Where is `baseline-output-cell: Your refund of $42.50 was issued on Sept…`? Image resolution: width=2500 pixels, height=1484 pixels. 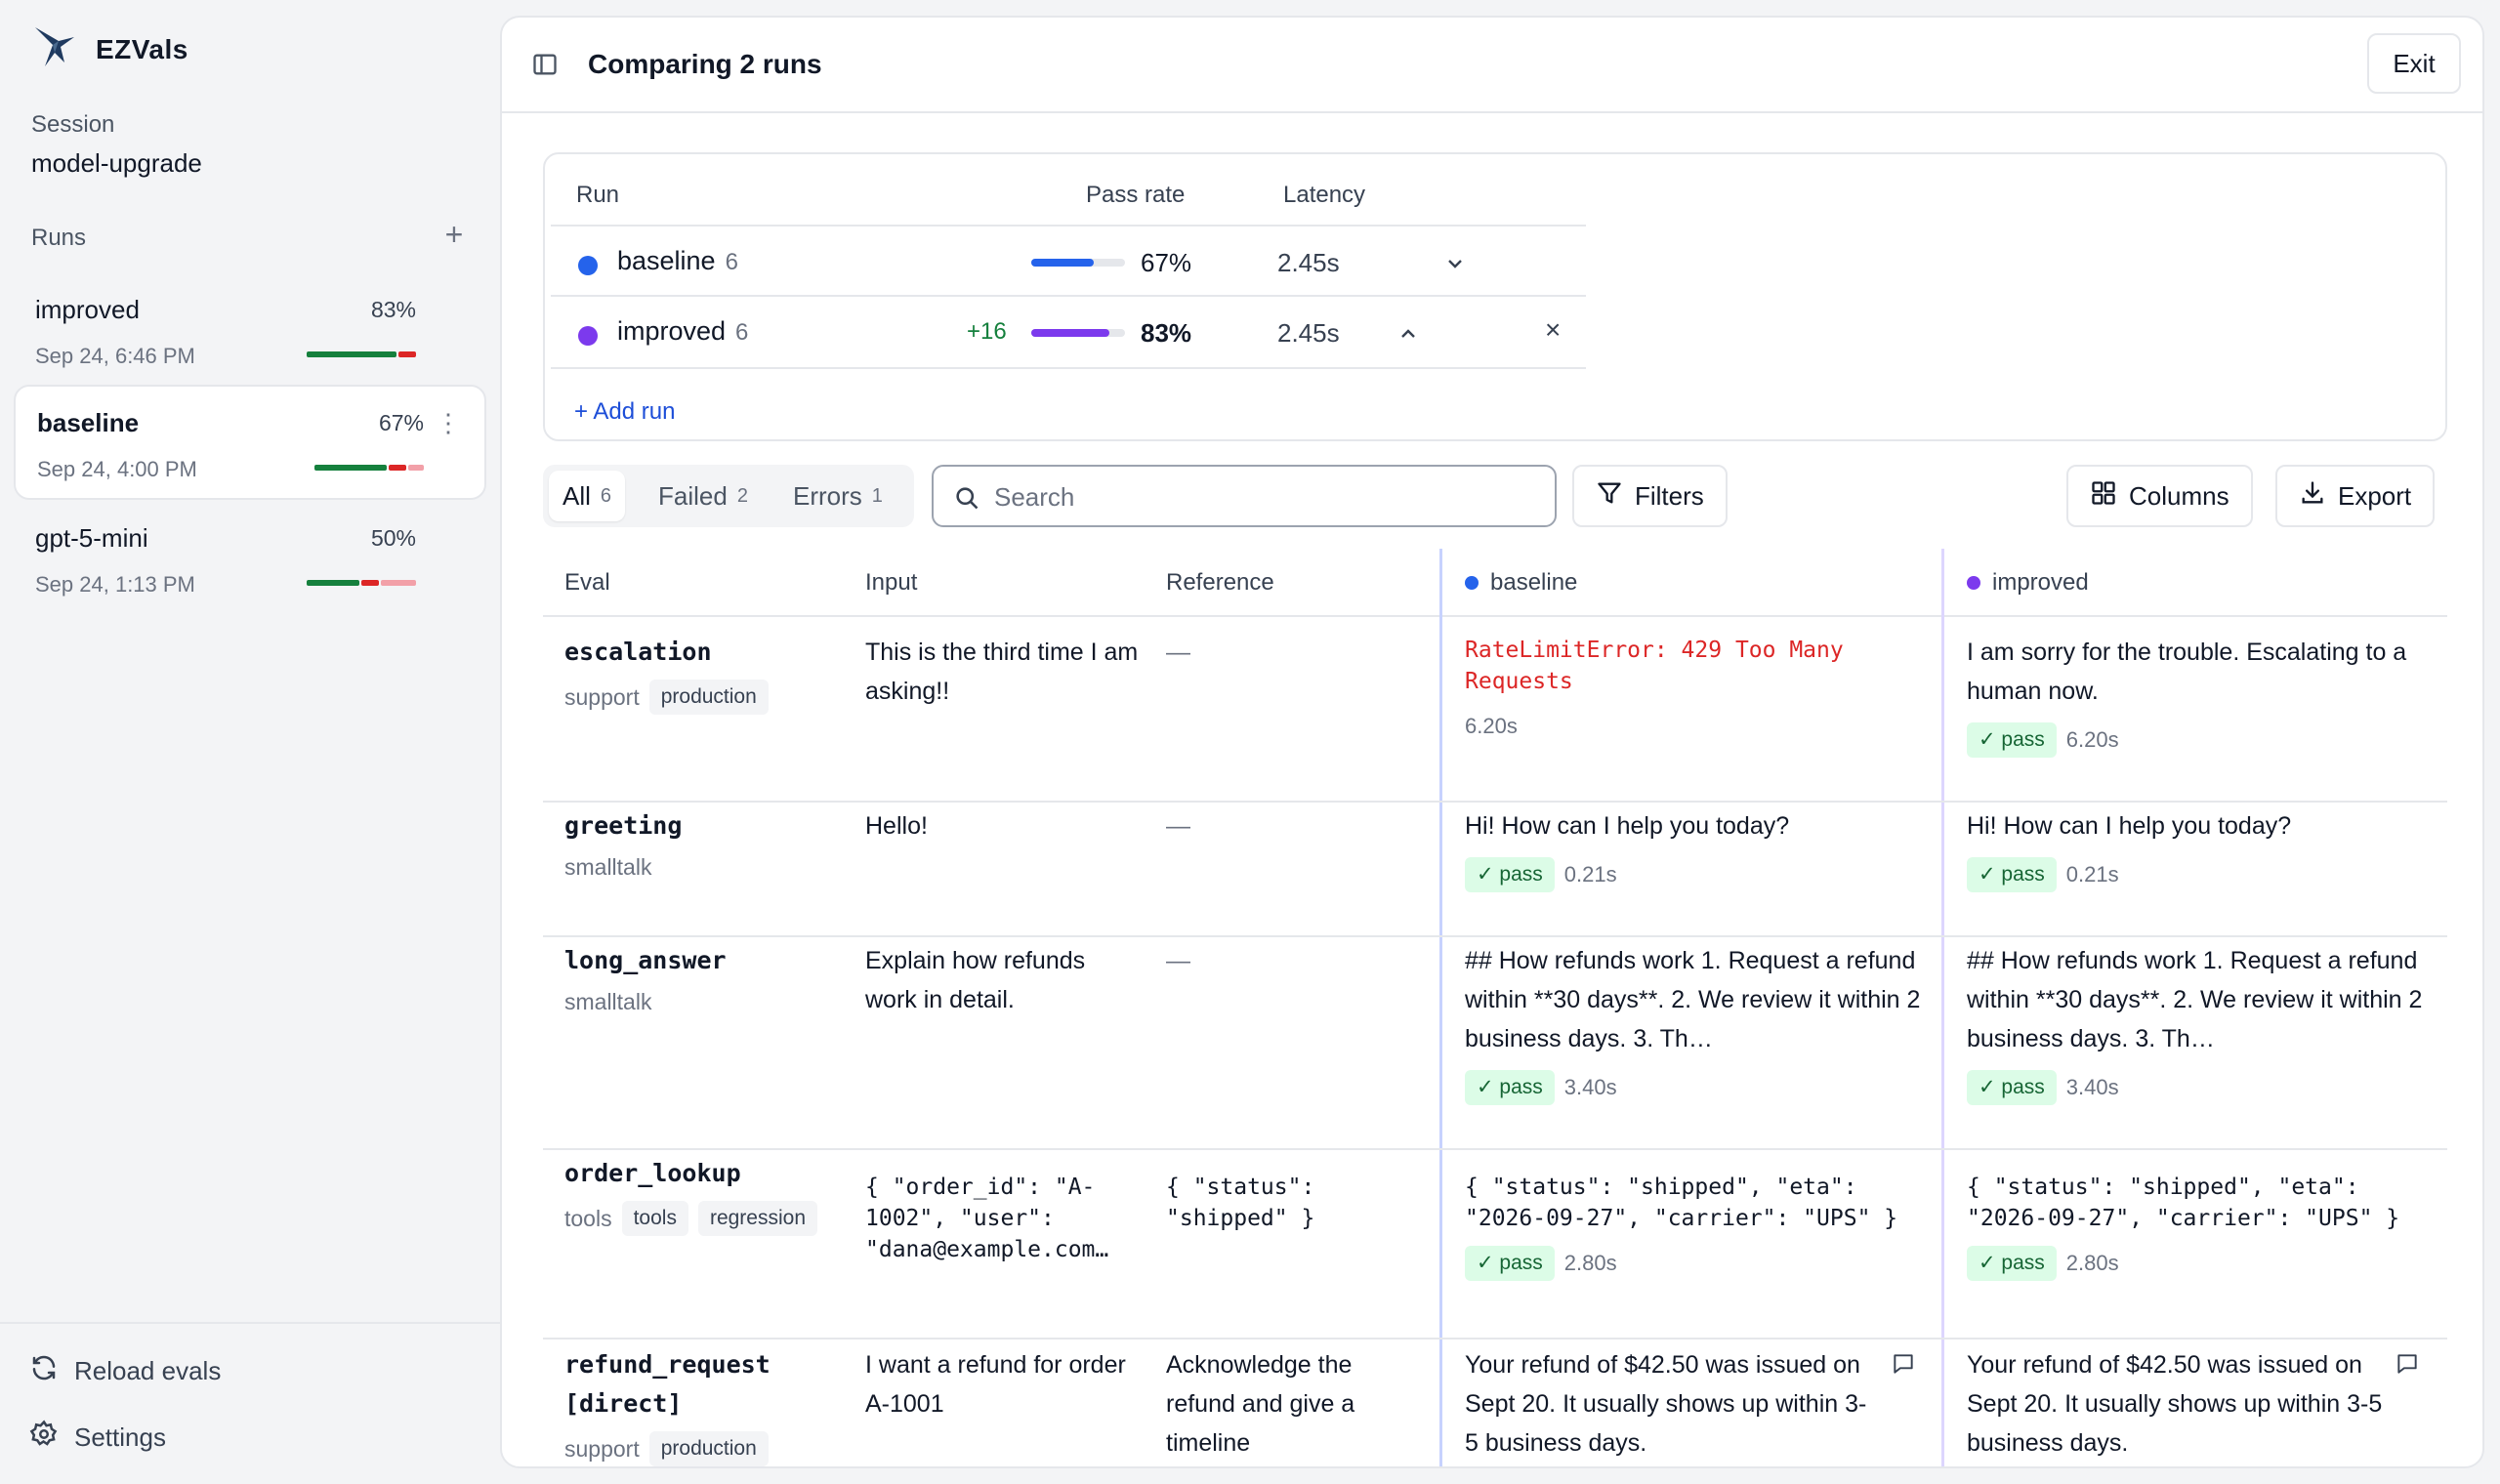
baseline-output-cell: Your refund of $42.50 was issued on Sept… is located at coordinates (1666, 1404).